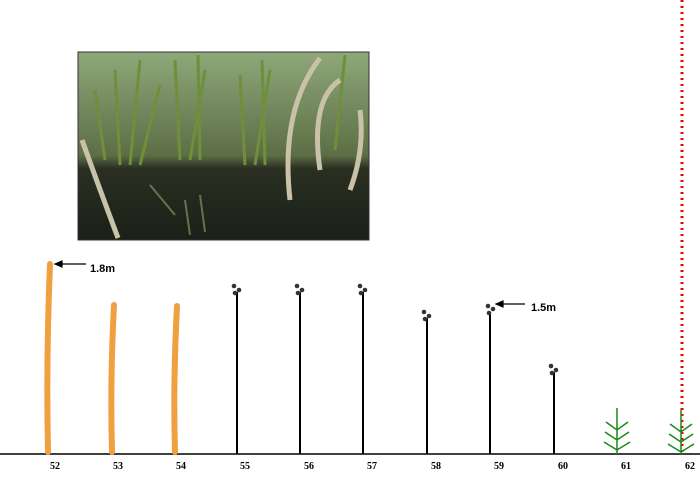  I want to click on seedlings, so click(649, 431).